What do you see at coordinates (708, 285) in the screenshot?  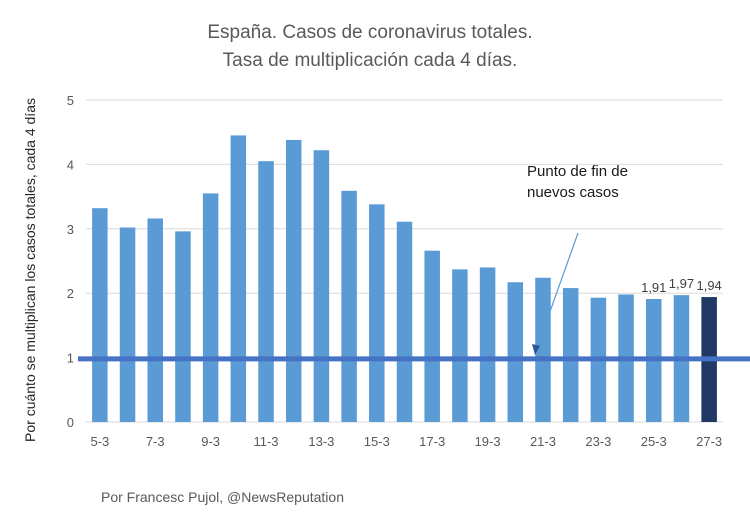 I see `data-label: 1,94` at bounding box center [708, 285].